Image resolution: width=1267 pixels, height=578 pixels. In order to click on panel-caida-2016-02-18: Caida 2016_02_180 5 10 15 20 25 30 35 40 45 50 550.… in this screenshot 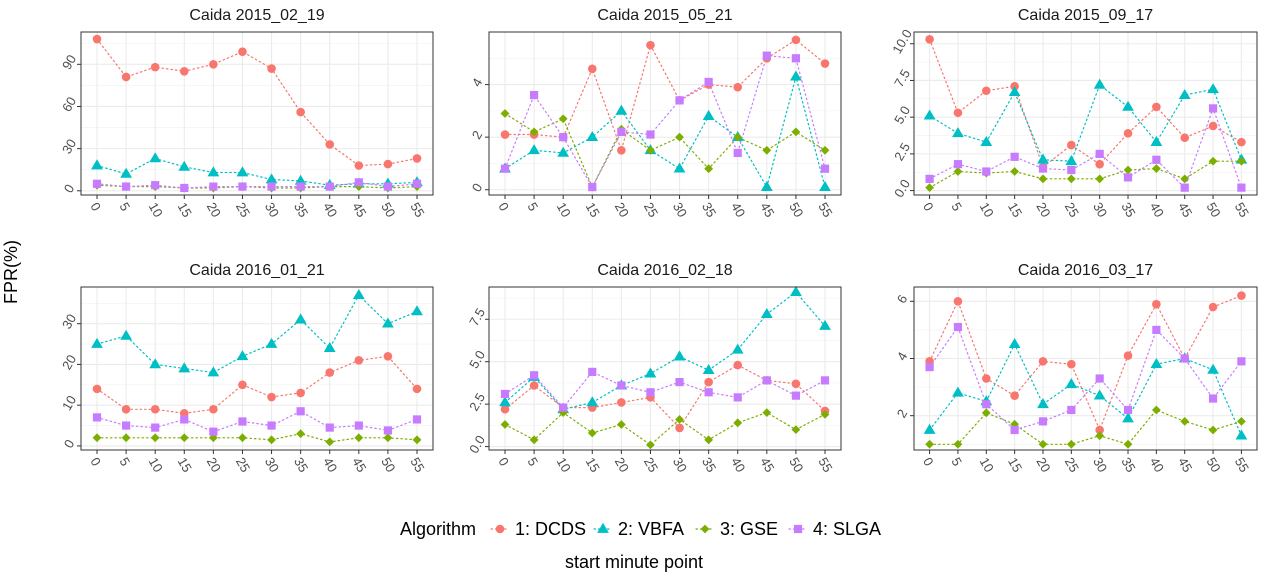, I will do `click(654, 368)`.